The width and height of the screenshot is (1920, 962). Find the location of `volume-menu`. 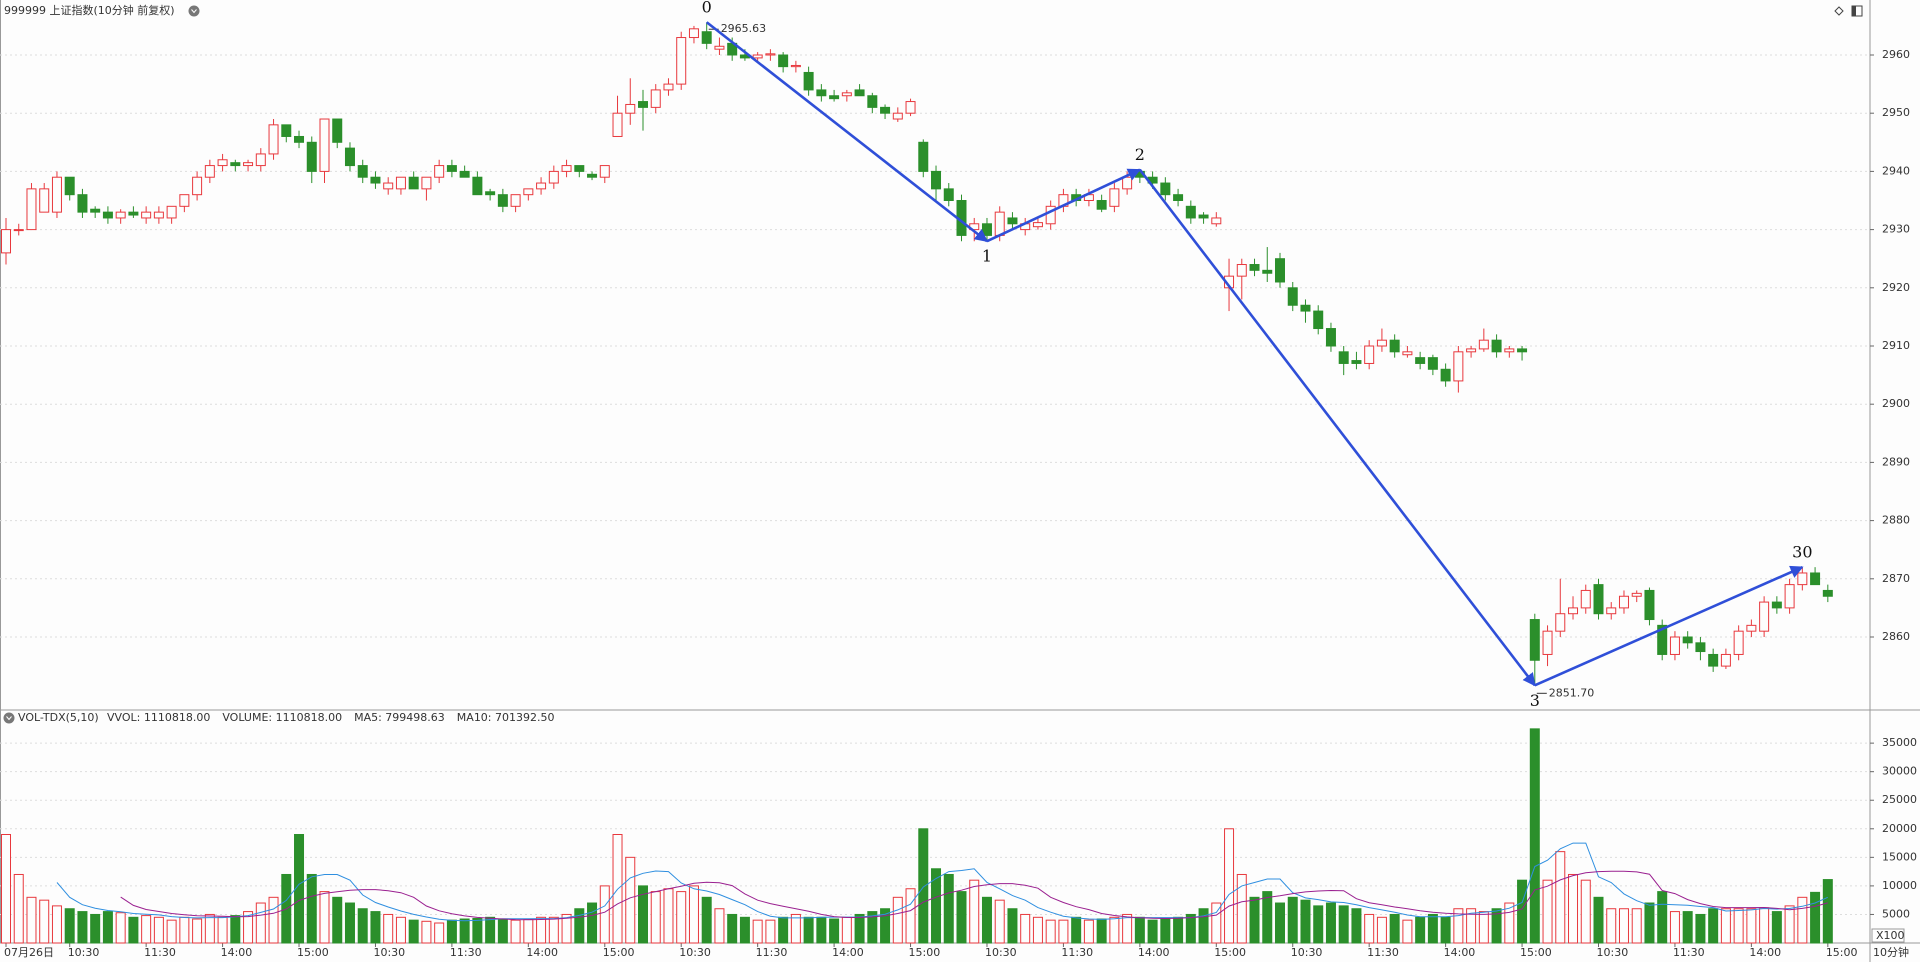

volume-menu is located at coordinates (9, 718).